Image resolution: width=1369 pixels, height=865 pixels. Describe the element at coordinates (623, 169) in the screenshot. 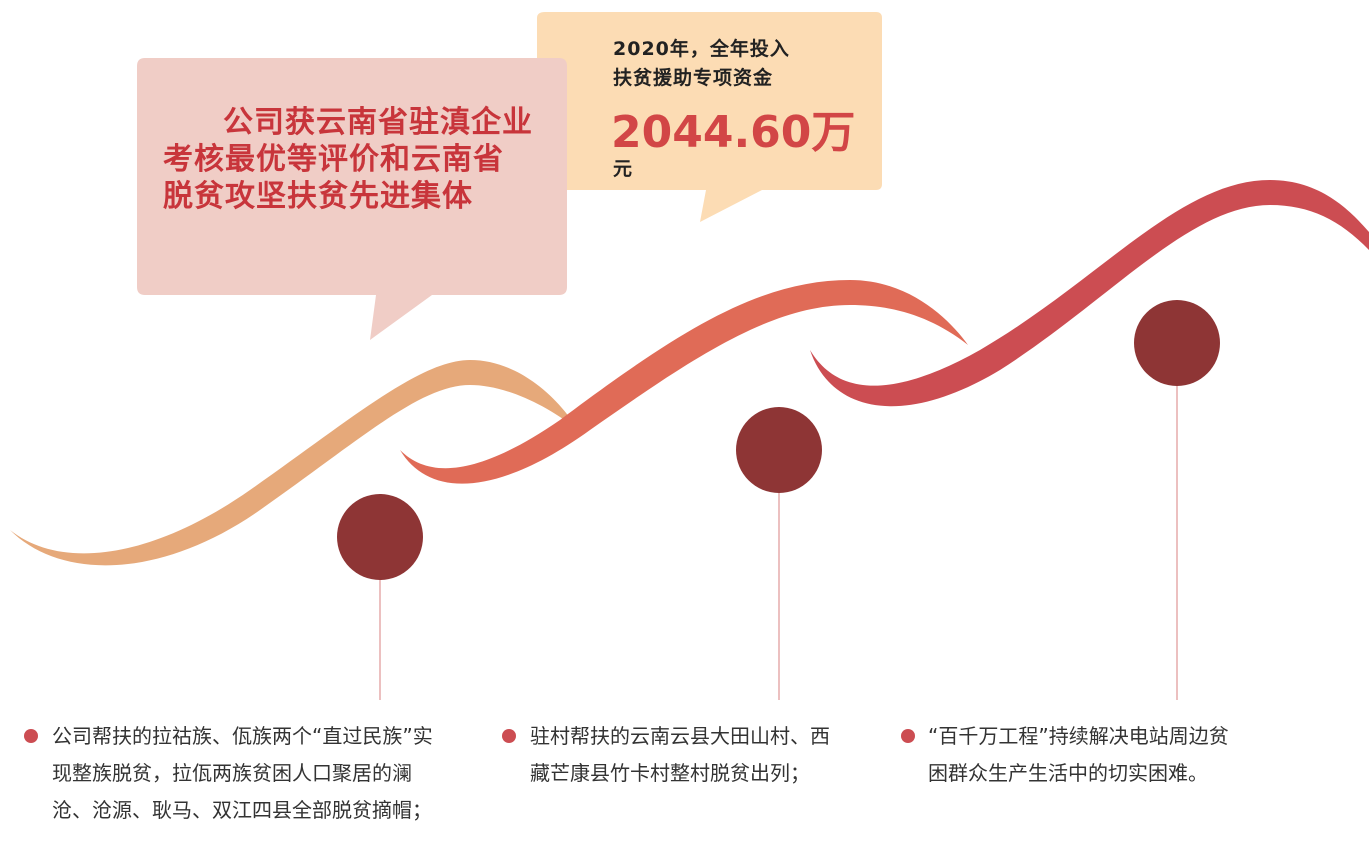

I see `funding-unit: 元` at that location.